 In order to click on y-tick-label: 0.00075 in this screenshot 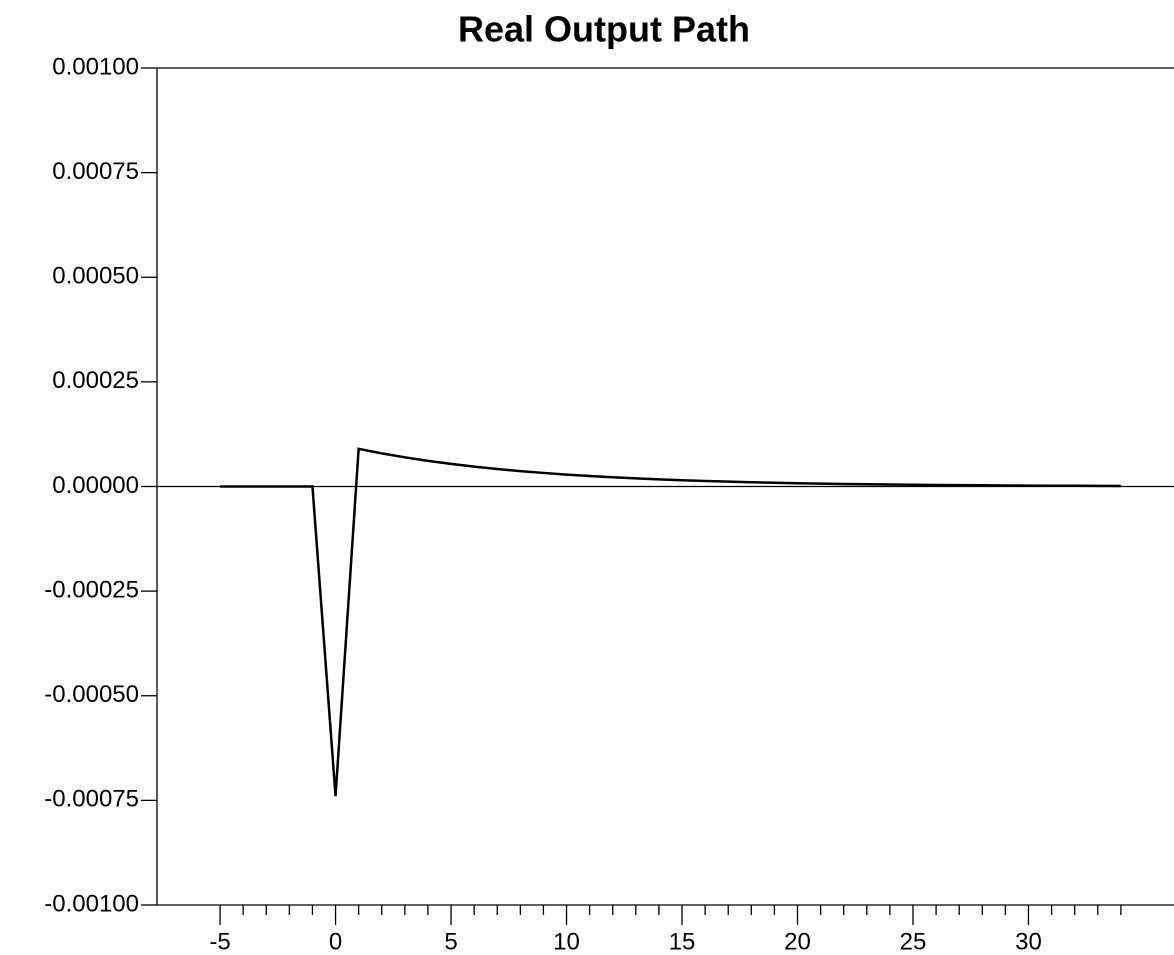, I will do `click(95, 171)`.